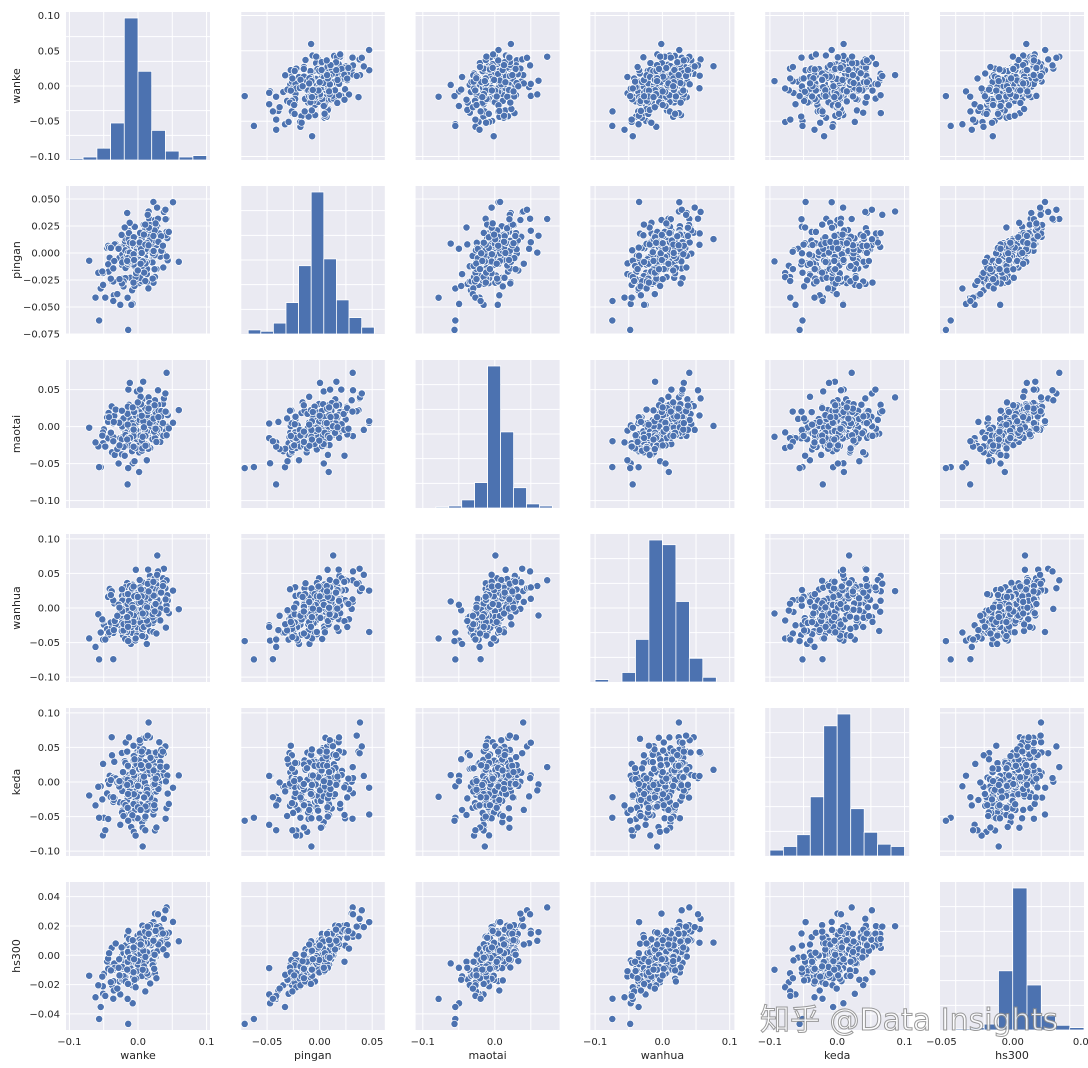 The image size is (1088, 1068). I want to click on panel-wanke-vs-pingan, so click(312, 86).